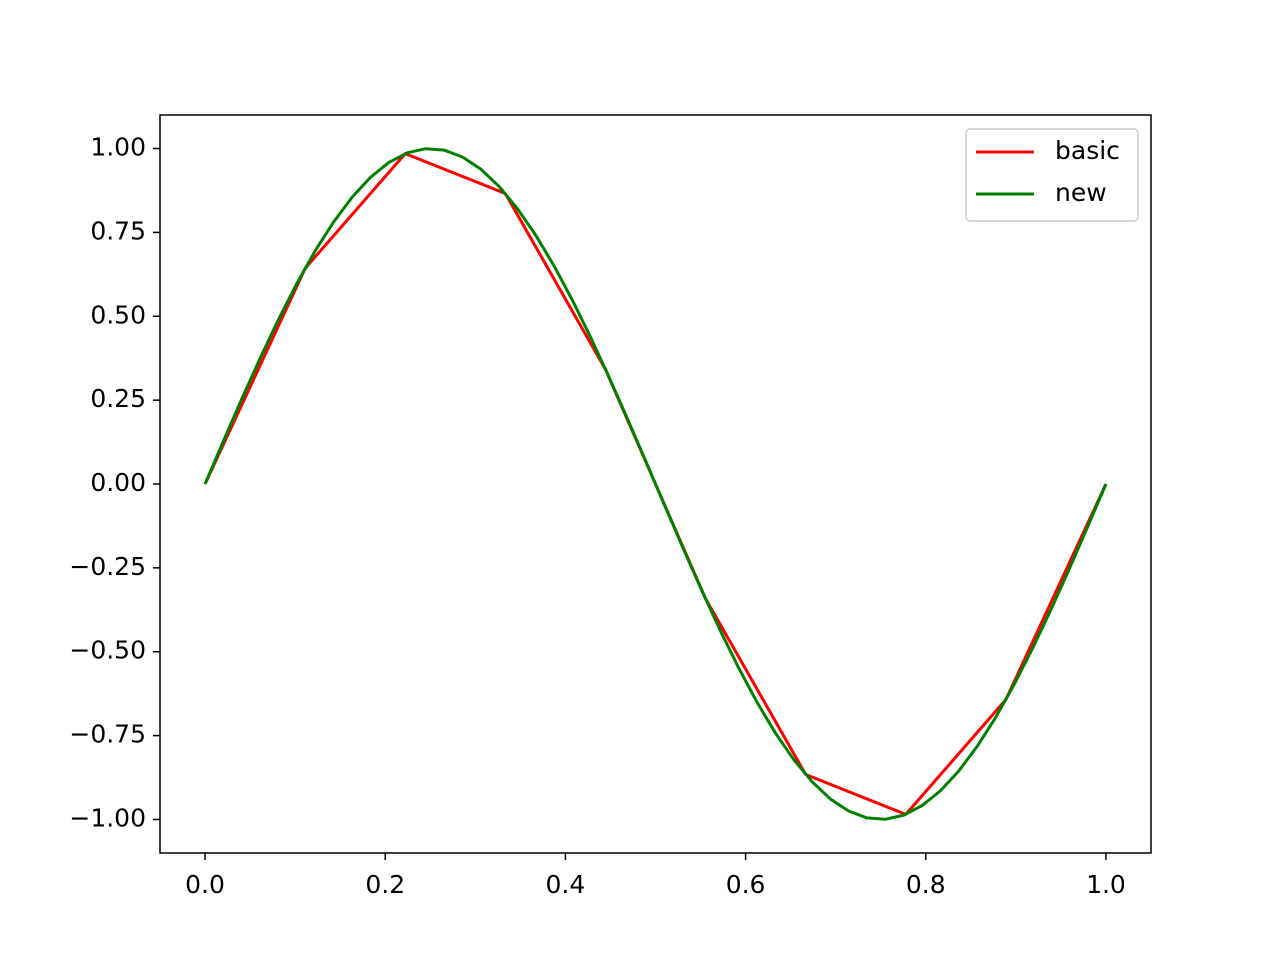 The width and height of the screenshot is (1280, 960). I want to click on y-tick-label: 0.25, so click(118, 398).